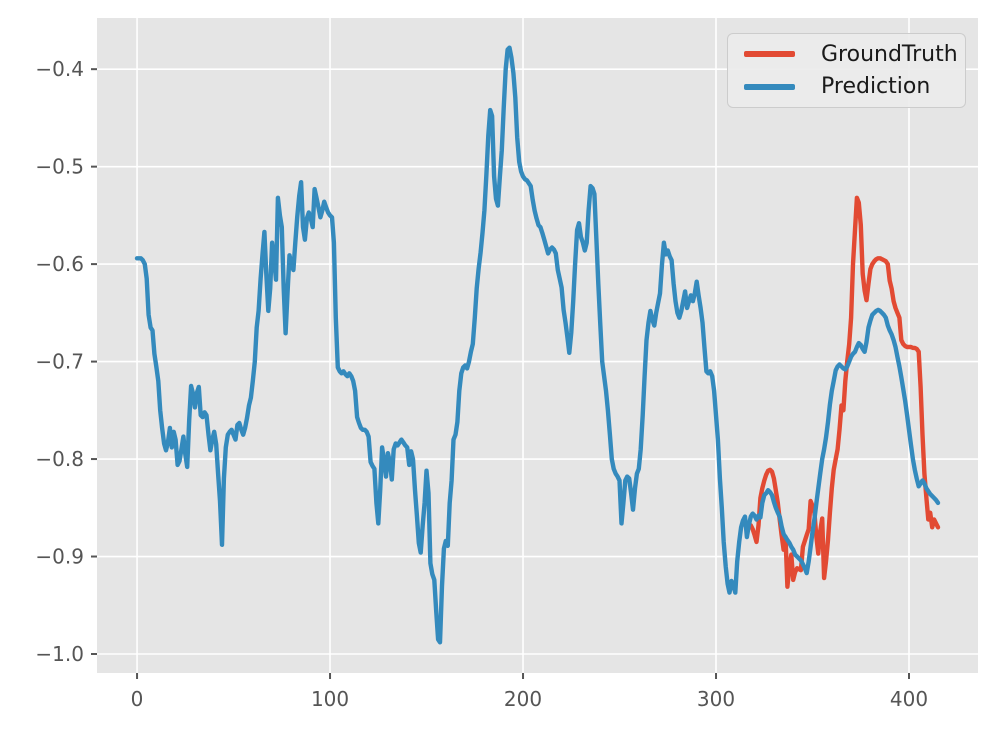  I want to click on legend-line-groundtruth-icon, so click(769, 54).